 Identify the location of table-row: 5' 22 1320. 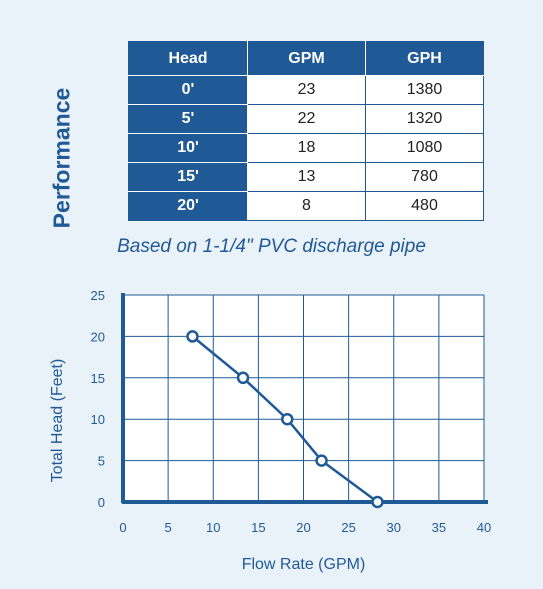
(306, 119).